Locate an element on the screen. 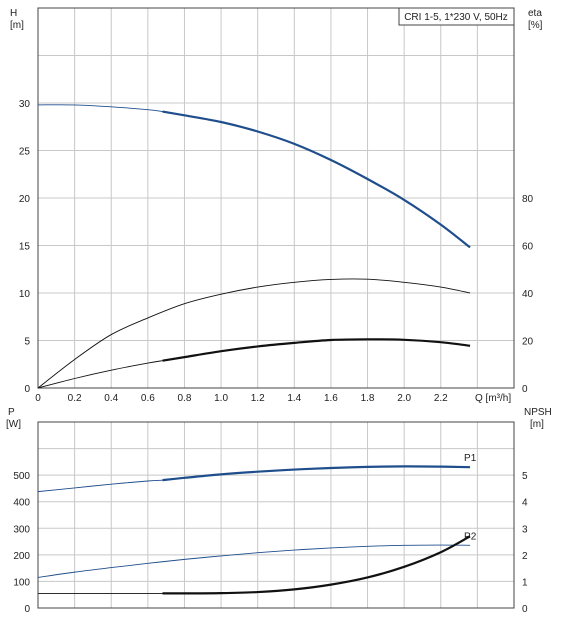  x-tick-label: 1.8 is located at coordinates (368, 398).